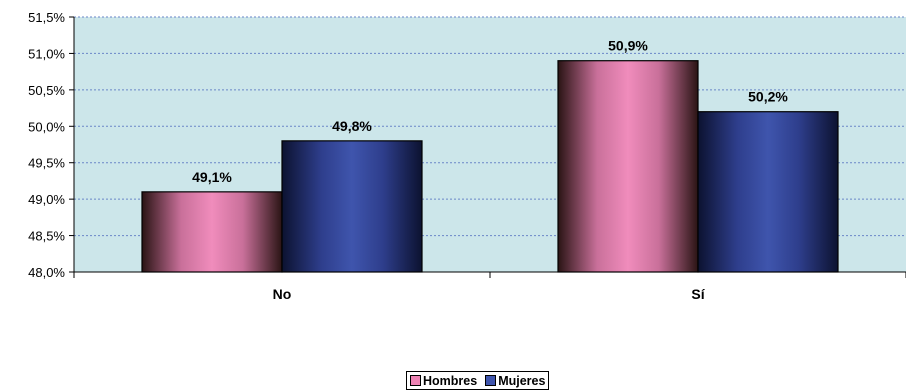  I want to click on legend-label-hombres: Hombres, so click(450, 380).